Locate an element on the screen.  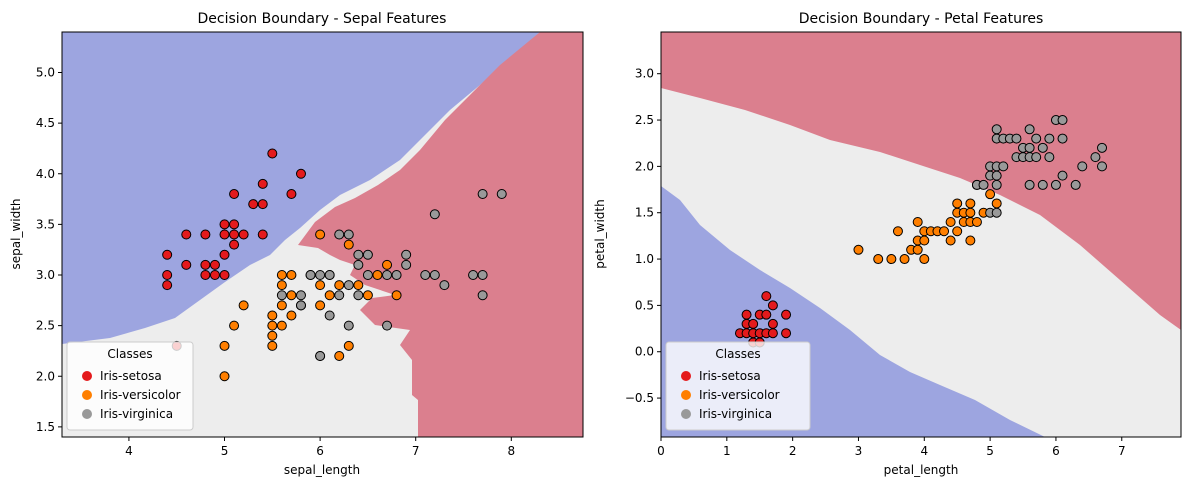
x-tick-label: 8 is located at coordinates (511, 451).